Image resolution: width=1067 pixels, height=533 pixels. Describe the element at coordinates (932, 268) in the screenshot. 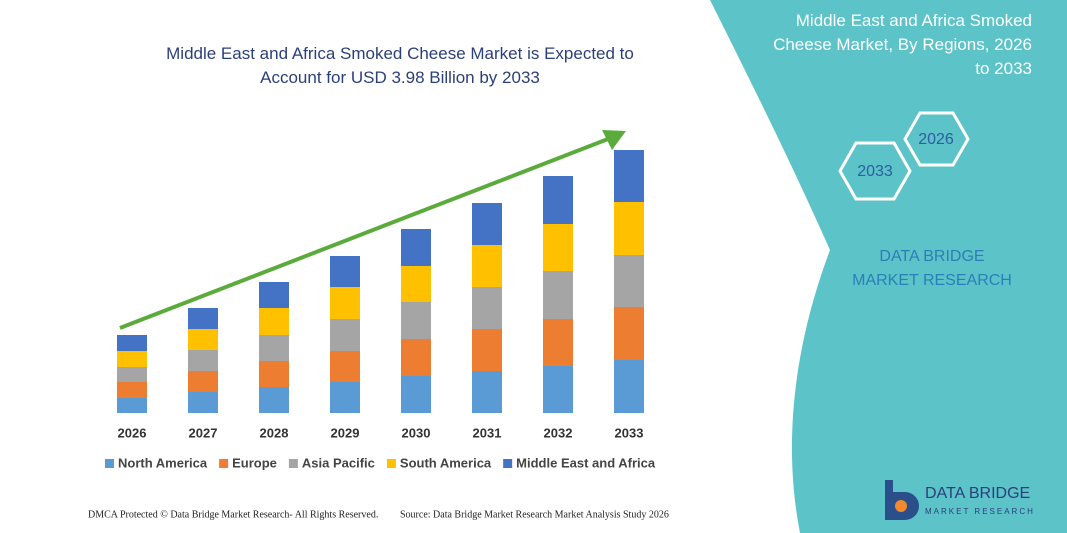

I see `brand: DATA BRIDGE MARKET RESEARCH` at that location.